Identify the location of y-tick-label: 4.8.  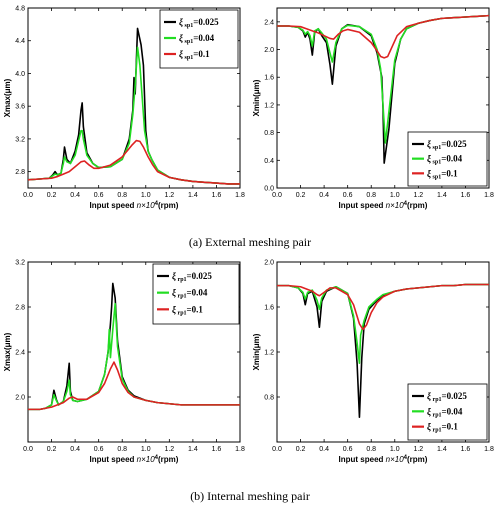
(20, 9).